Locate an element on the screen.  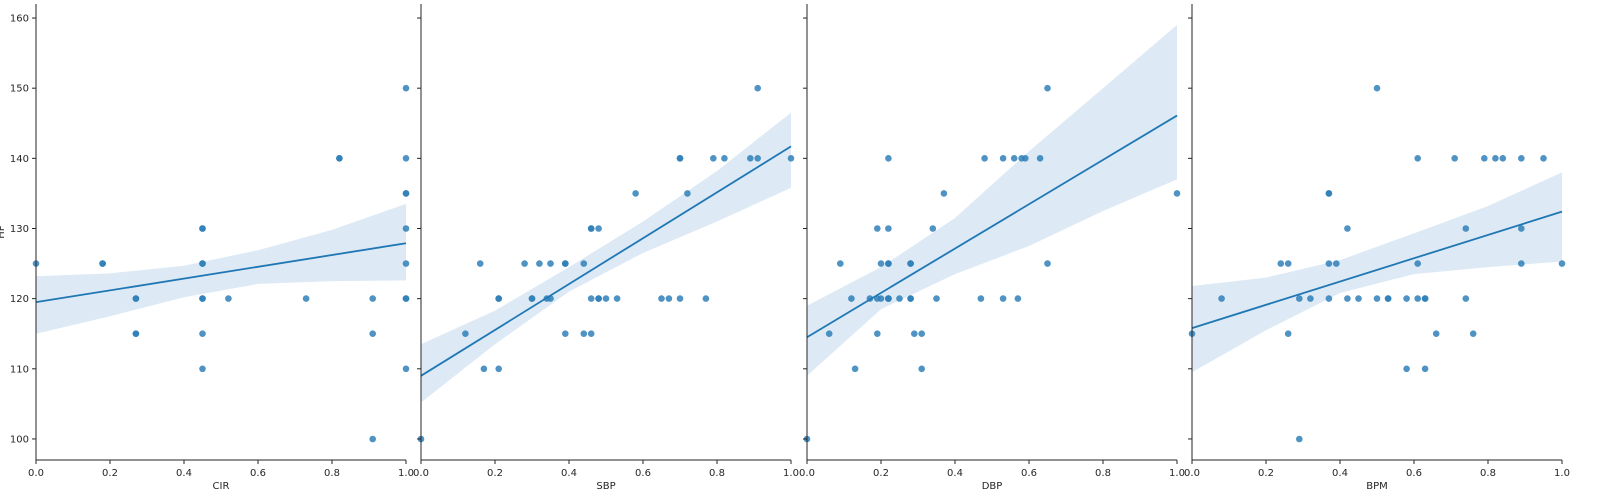
y-tick-label: 120 is located at coordinates (19, 299).